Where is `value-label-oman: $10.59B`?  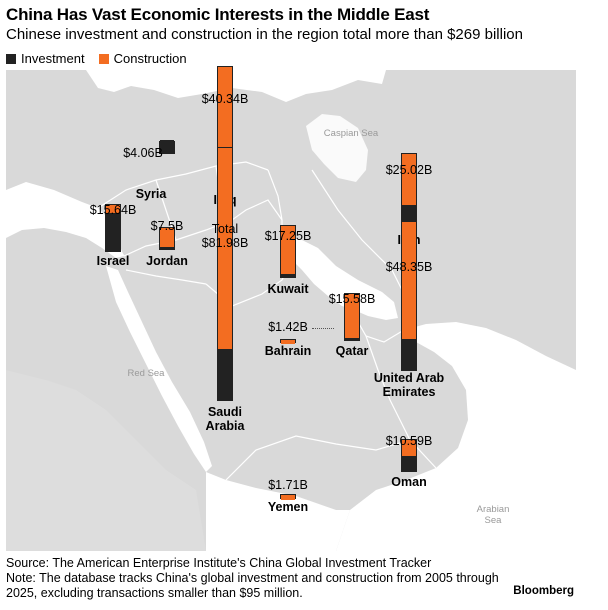
value-label-oman: $10.59B is located at coordinates (409, 441).